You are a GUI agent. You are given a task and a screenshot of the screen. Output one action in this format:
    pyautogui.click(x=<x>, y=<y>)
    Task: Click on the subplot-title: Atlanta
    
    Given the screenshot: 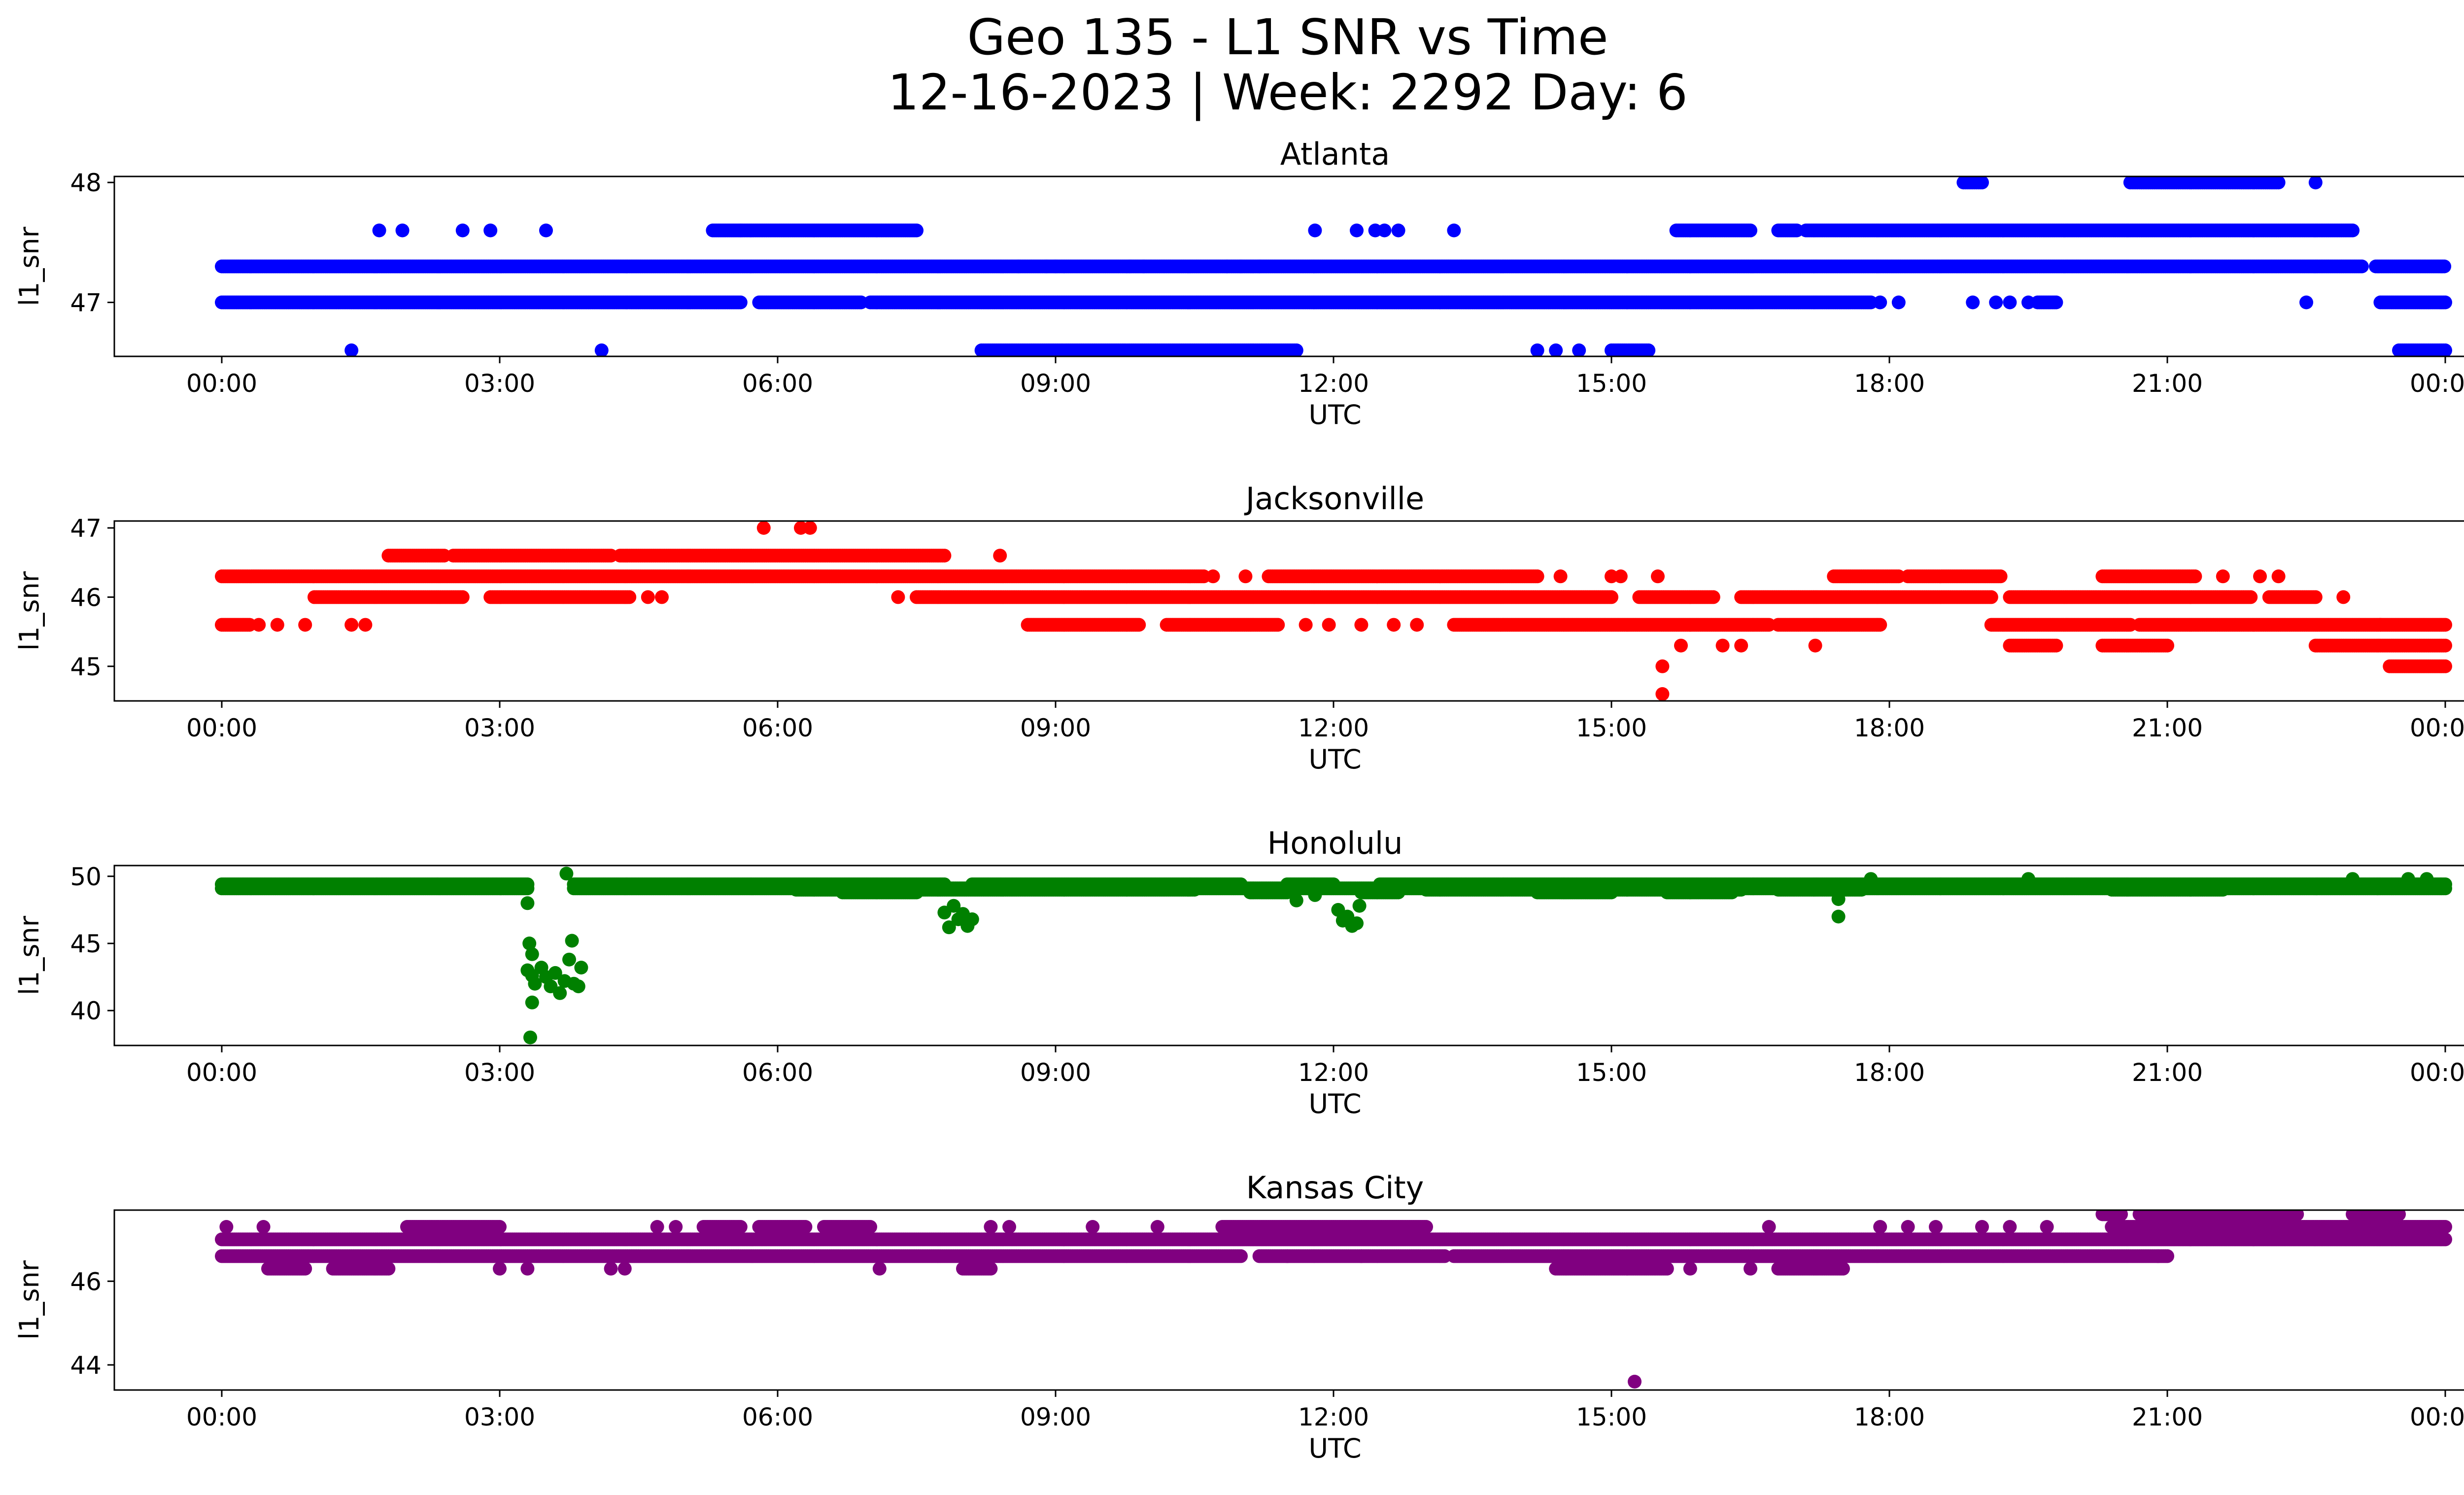 What is the action you would take?
    pyautogui.click(x=1335, y=154)
    